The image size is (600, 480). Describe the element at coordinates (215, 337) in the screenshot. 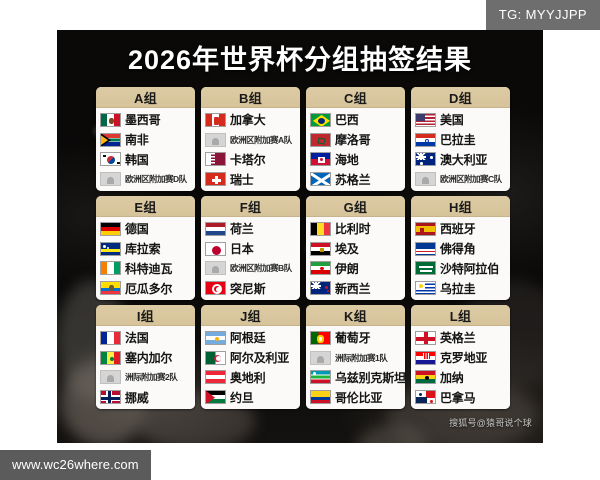

I see `flag-icon-argentina` at that location.